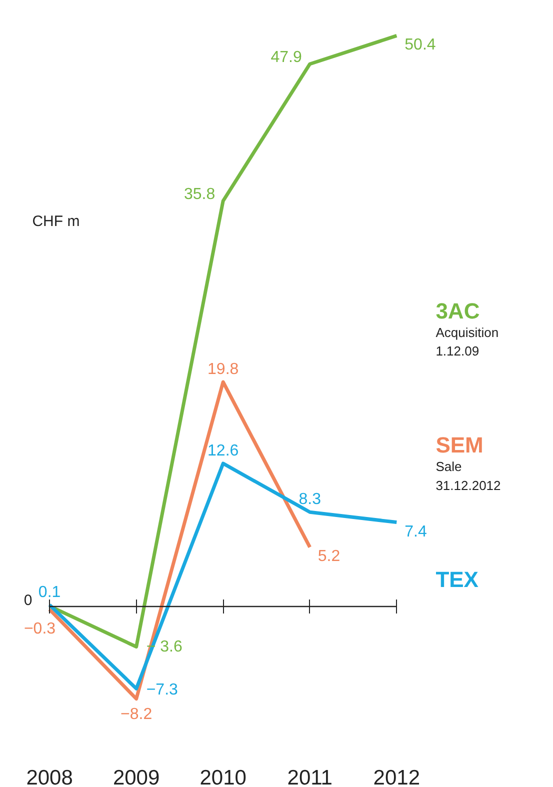 The height and width of the screenshot is (787, 553). Describe the element at coordinates (223, 776) in the screenshot. I see `x-tick-label: 2010` at that location.